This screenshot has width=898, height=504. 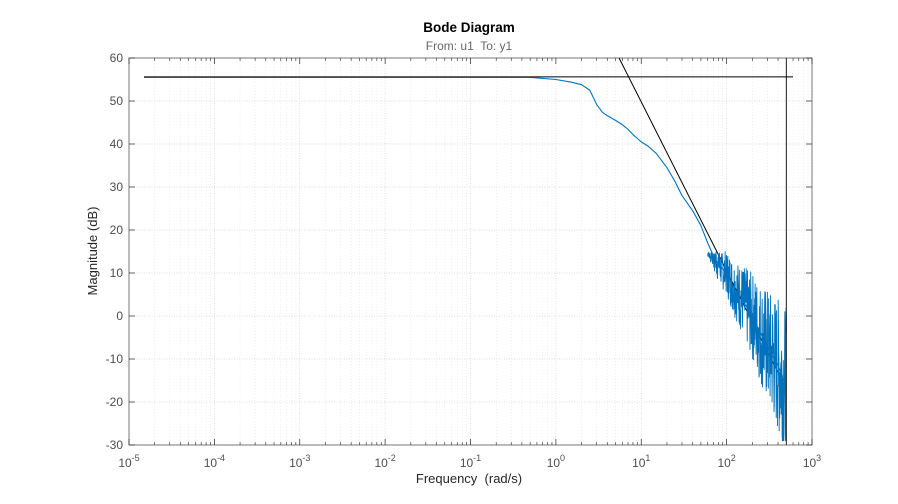 I want to click on measured-noise-line, so click(x=747, y=346).